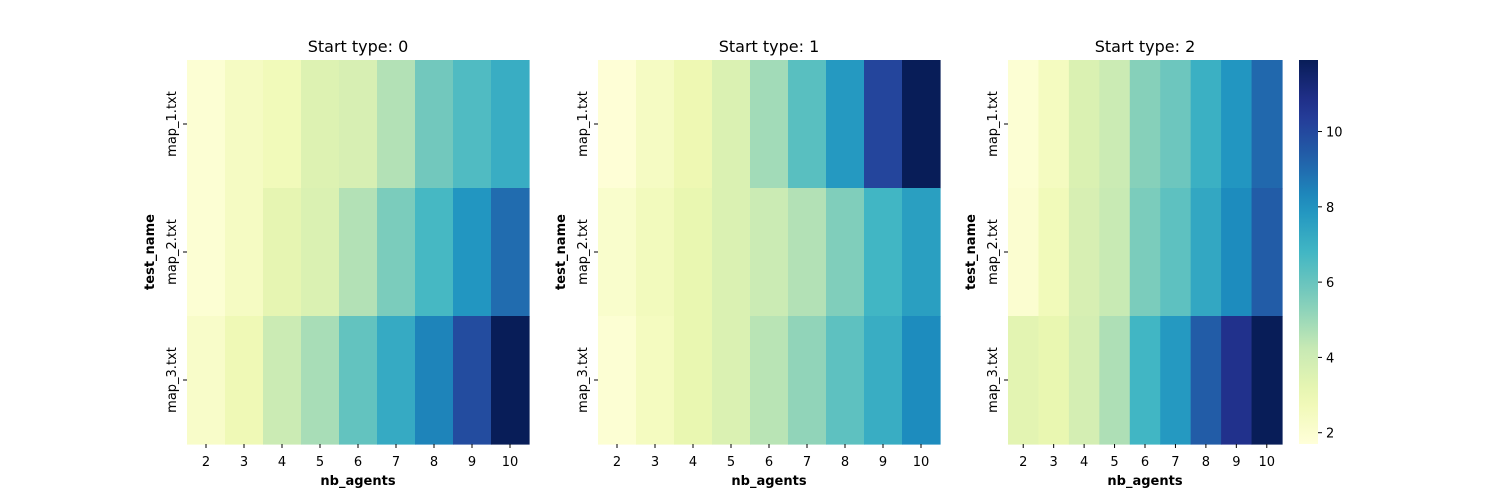 The height and width of the screenshot is (500, 1500). Describe the element at coordinates (921, 462) in the screenshot. I see `x-tick-label: 10` at that location.